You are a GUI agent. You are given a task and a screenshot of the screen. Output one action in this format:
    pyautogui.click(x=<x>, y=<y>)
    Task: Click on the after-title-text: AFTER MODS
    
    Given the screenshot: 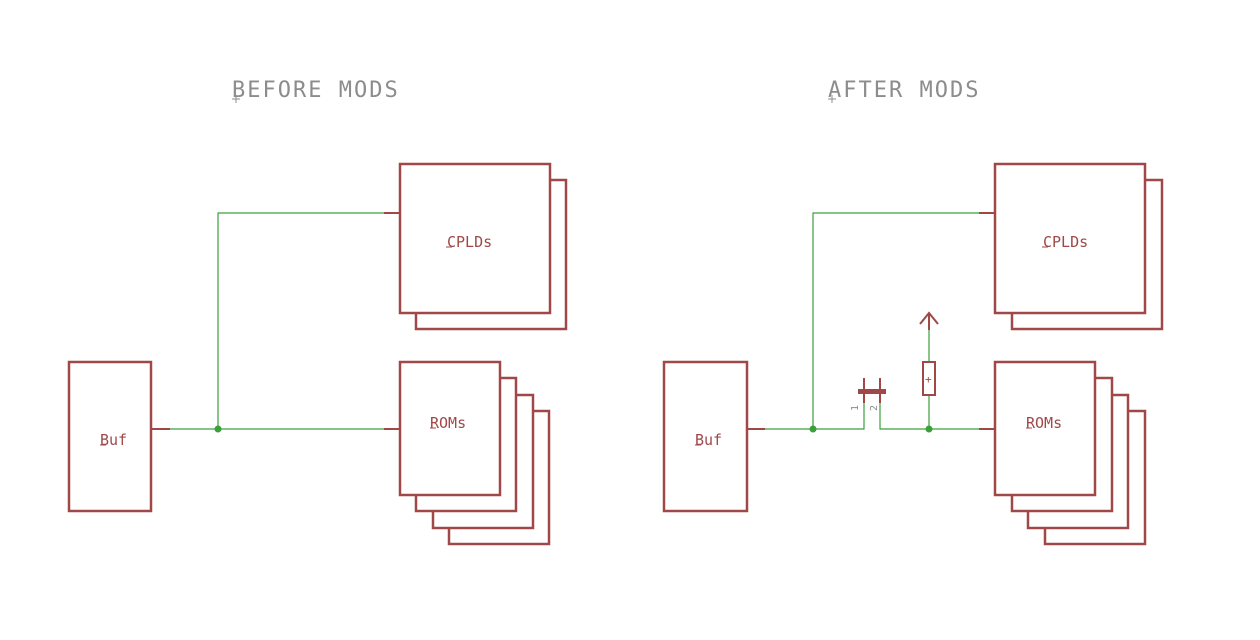 What is the action you would take?
    pyautogui.click(x=904, y=90)
    